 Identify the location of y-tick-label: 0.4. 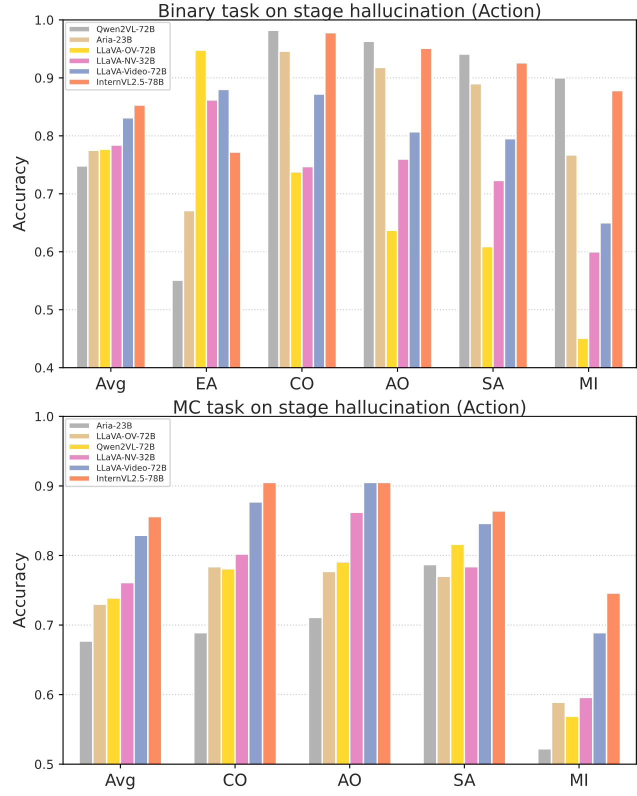
(44, 368).